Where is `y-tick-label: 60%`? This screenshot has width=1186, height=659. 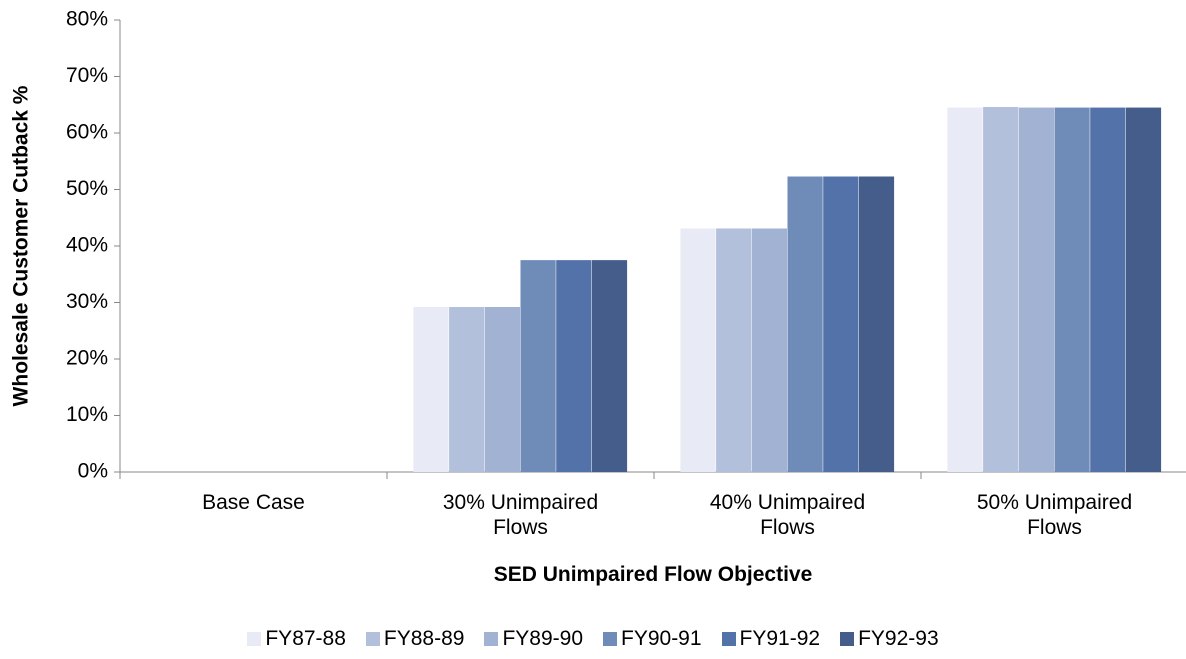 y-tick-label: 60% is located at coordinates (87, 132).